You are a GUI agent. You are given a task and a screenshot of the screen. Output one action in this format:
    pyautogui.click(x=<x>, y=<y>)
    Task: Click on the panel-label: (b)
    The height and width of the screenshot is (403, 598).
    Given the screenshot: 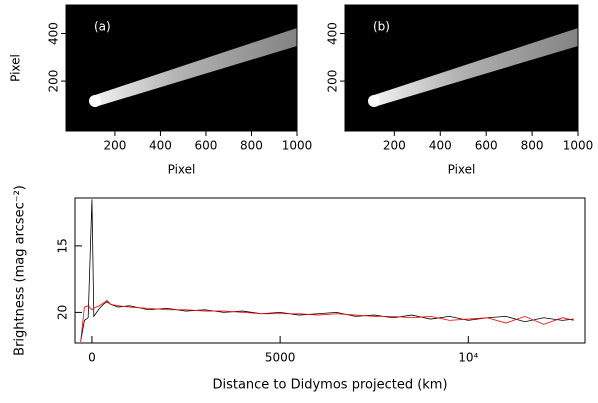 What is the action you would take?
    pyautogui.click(x=381, y=27)
    